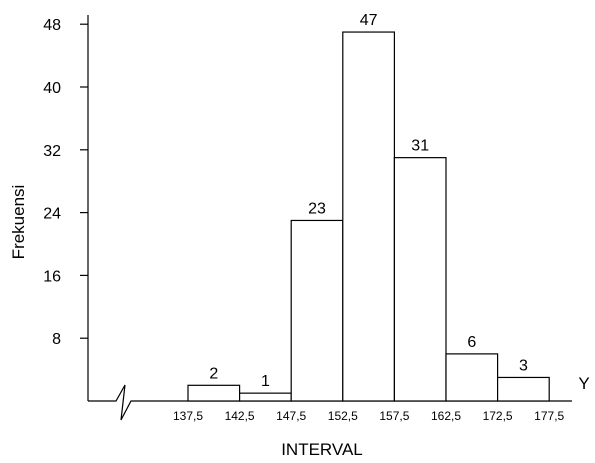 The height and width of the screenshot is (463, 595). I want to click on x-tick-label: 147,5, so click(291, 416).